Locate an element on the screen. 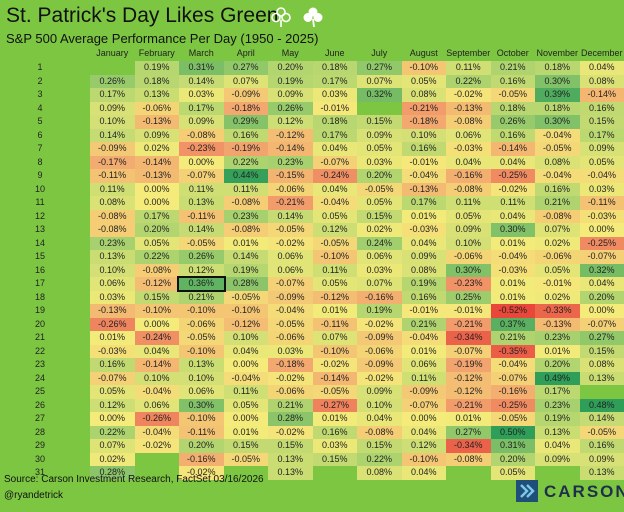 Image resolution: width=624 pixels, height=512 pixels. heatmap-cell: 0.19% is located at coordinates (156, 68).